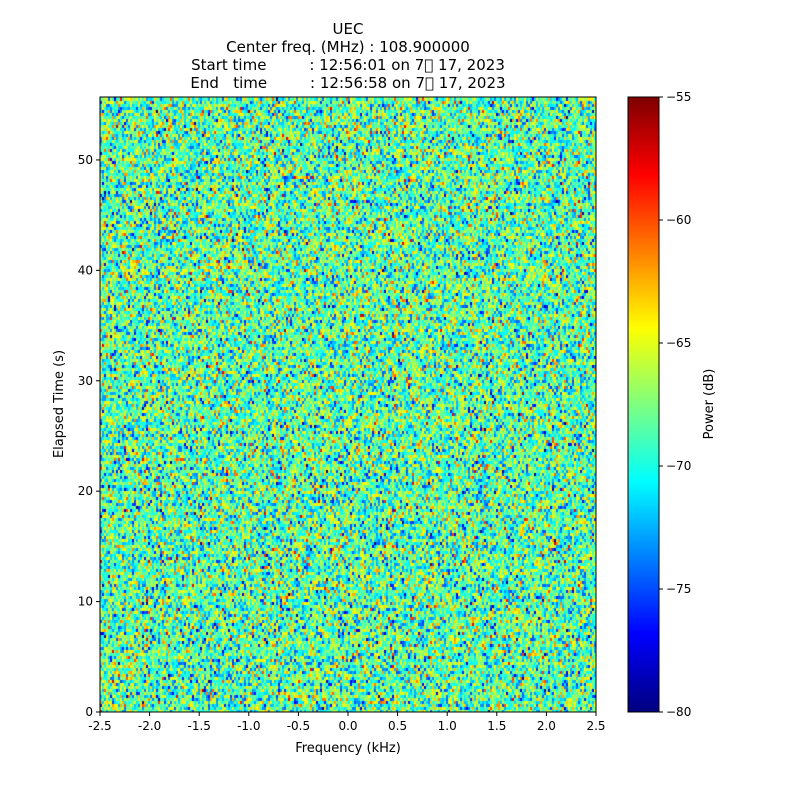  Describe the element at coordinates (248, 726) in the screenshot. I see `x-tick-label: -1.0` at that location.